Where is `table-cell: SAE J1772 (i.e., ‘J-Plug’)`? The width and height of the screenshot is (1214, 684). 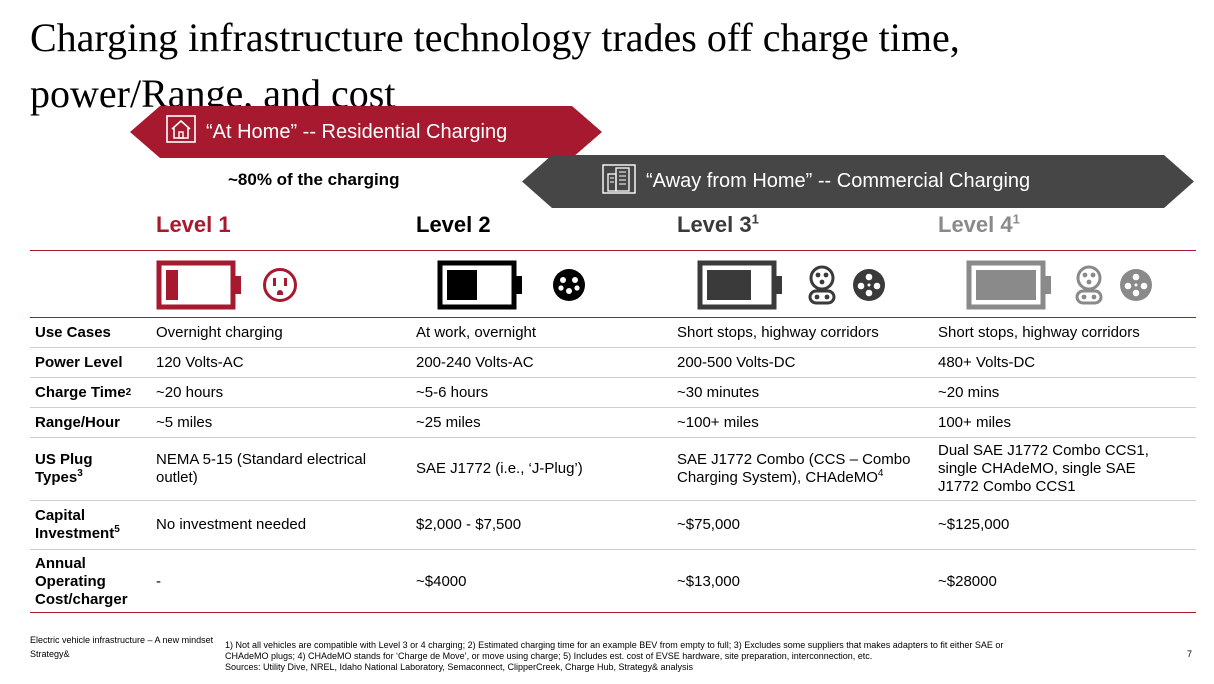 table-cell: SAE J1772 (i.e., ‘J-Plug’) is located at coordinates (499, 468).